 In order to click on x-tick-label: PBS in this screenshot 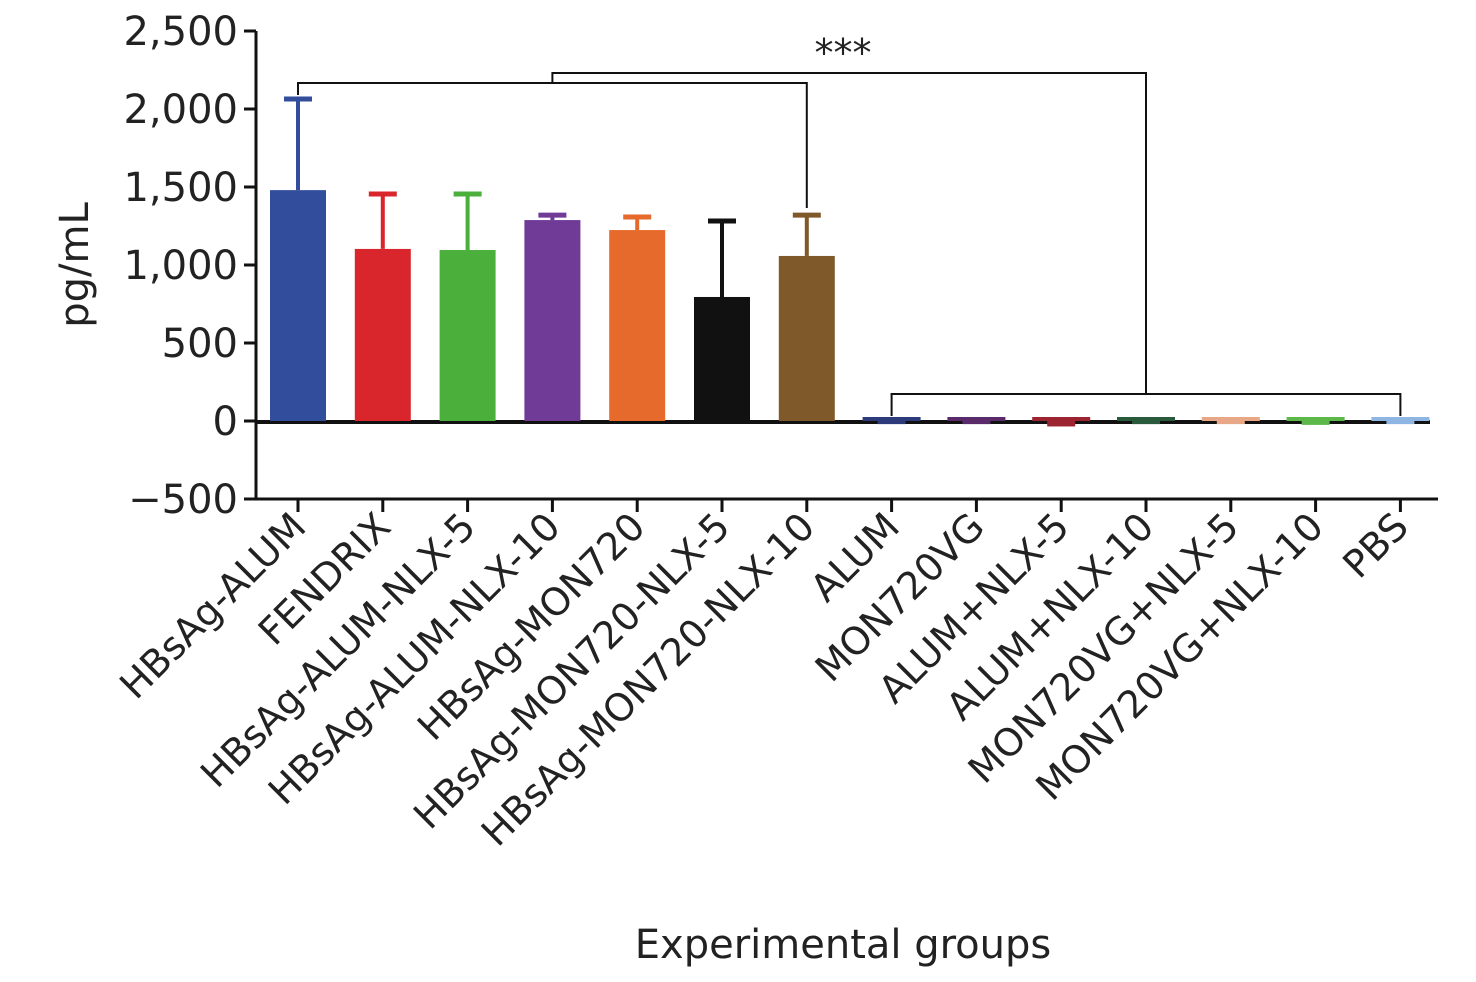, I will do `click(1375, 545)`.